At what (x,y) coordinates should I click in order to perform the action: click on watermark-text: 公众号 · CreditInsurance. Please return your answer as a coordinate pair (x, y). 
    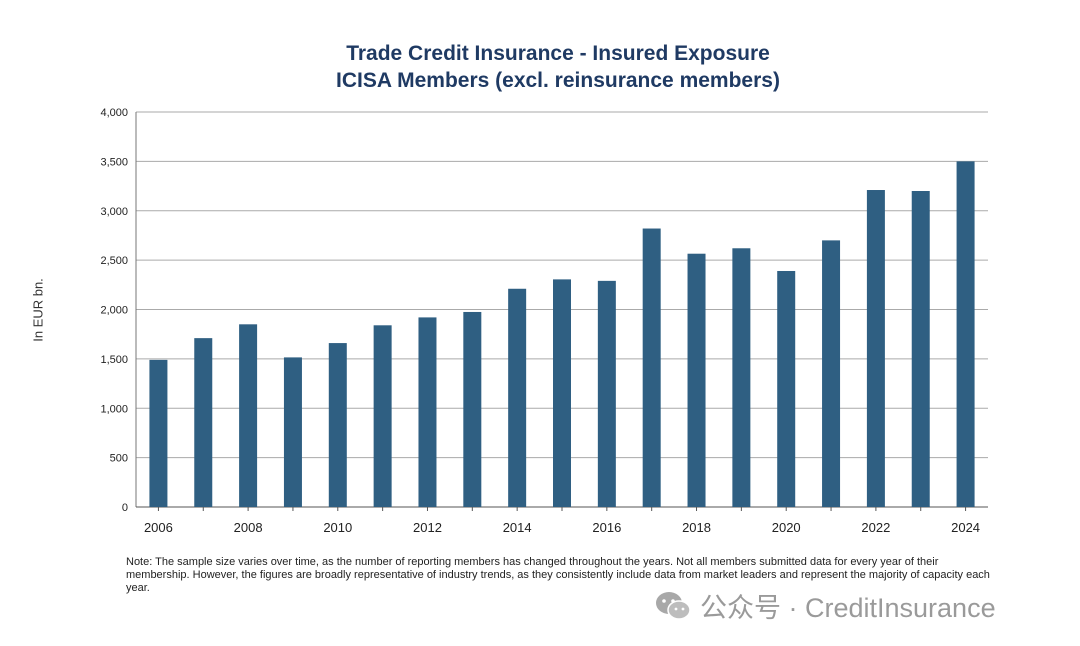
    Looking at the image, I should click on (848, 608).